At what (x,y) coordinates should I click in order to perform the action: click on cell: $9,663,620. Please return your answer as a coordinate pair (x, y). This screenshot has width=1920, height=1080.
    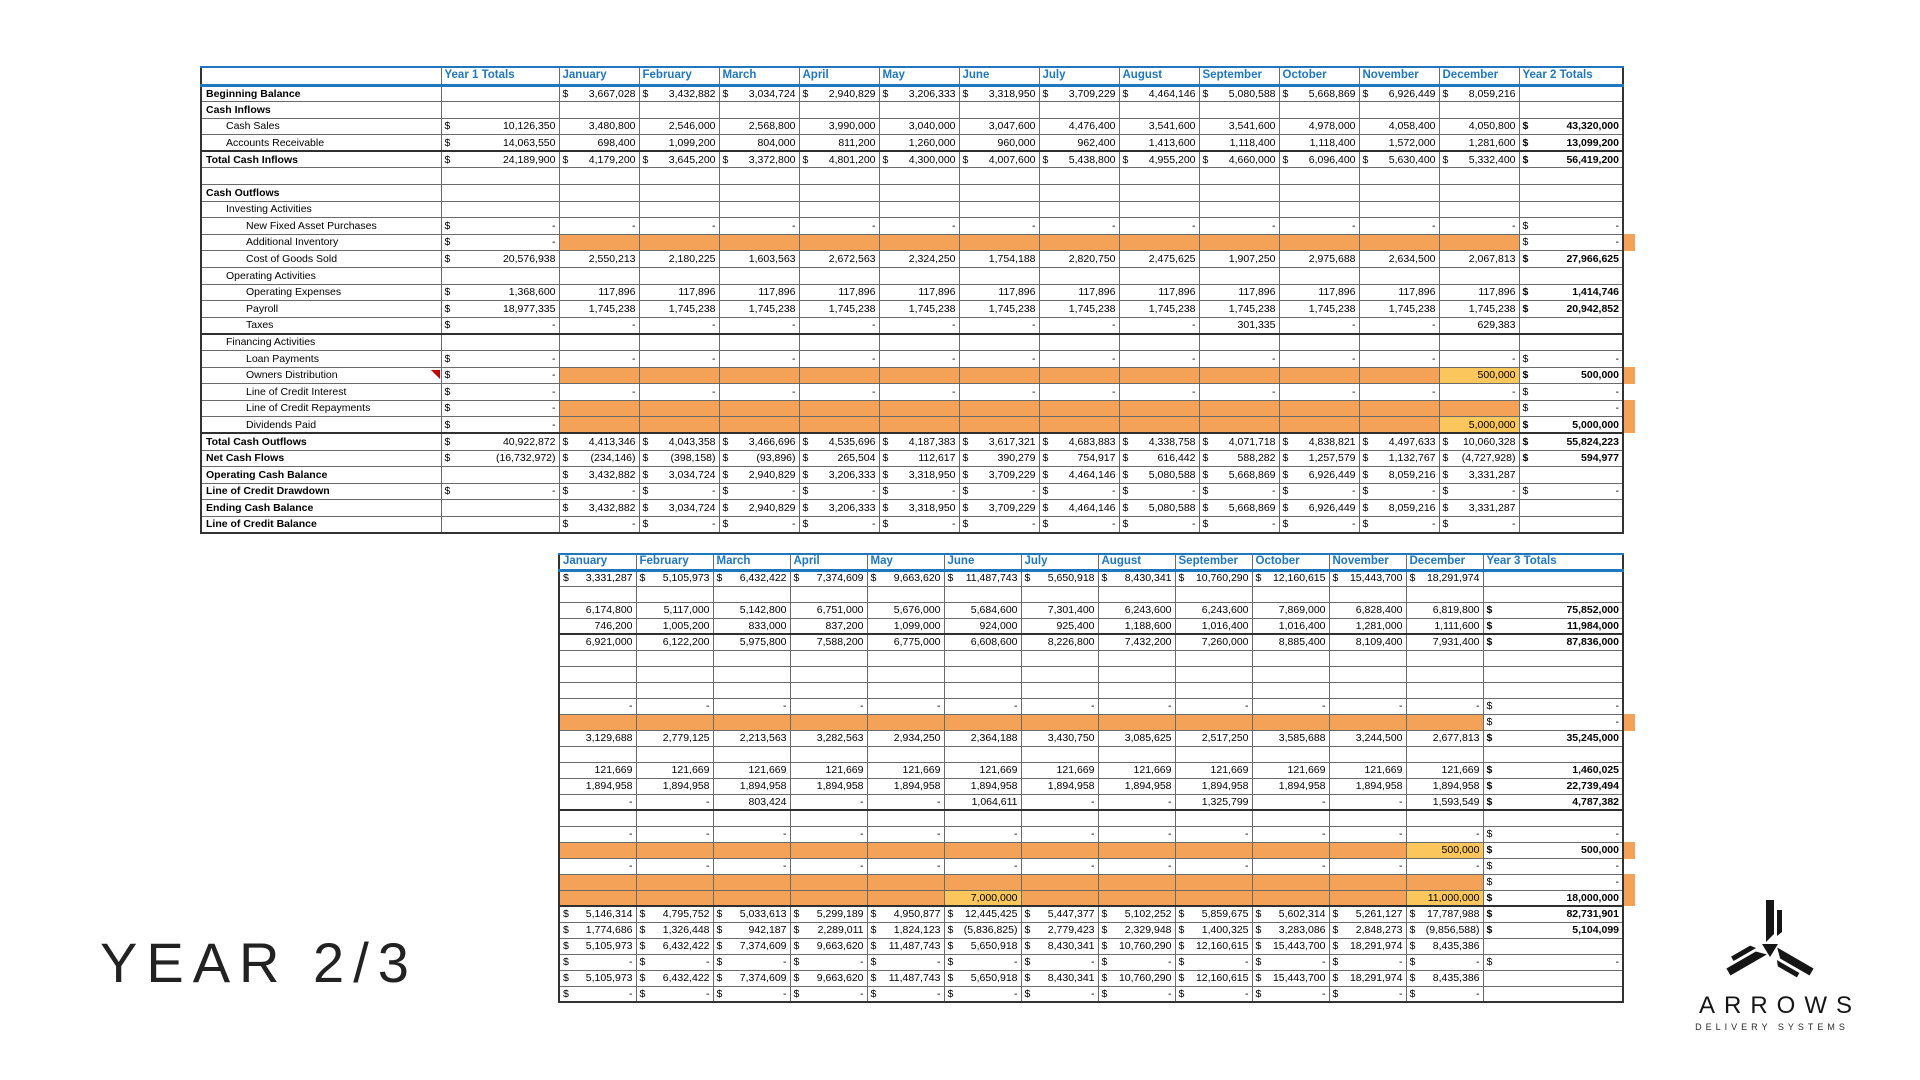
    Looking at the image, I should click on (828, 978).